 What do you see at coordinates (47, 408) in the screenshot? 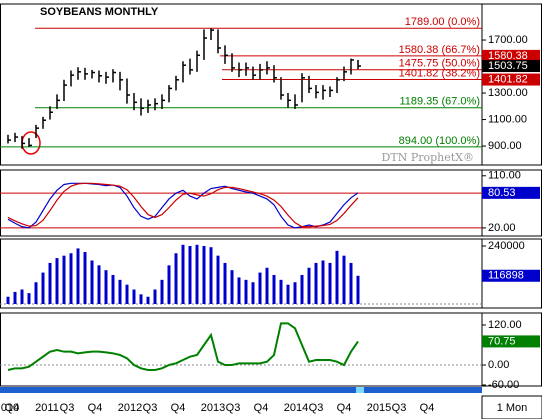
I see `x-tick-label: 2011` at bounding box center [47, 408].